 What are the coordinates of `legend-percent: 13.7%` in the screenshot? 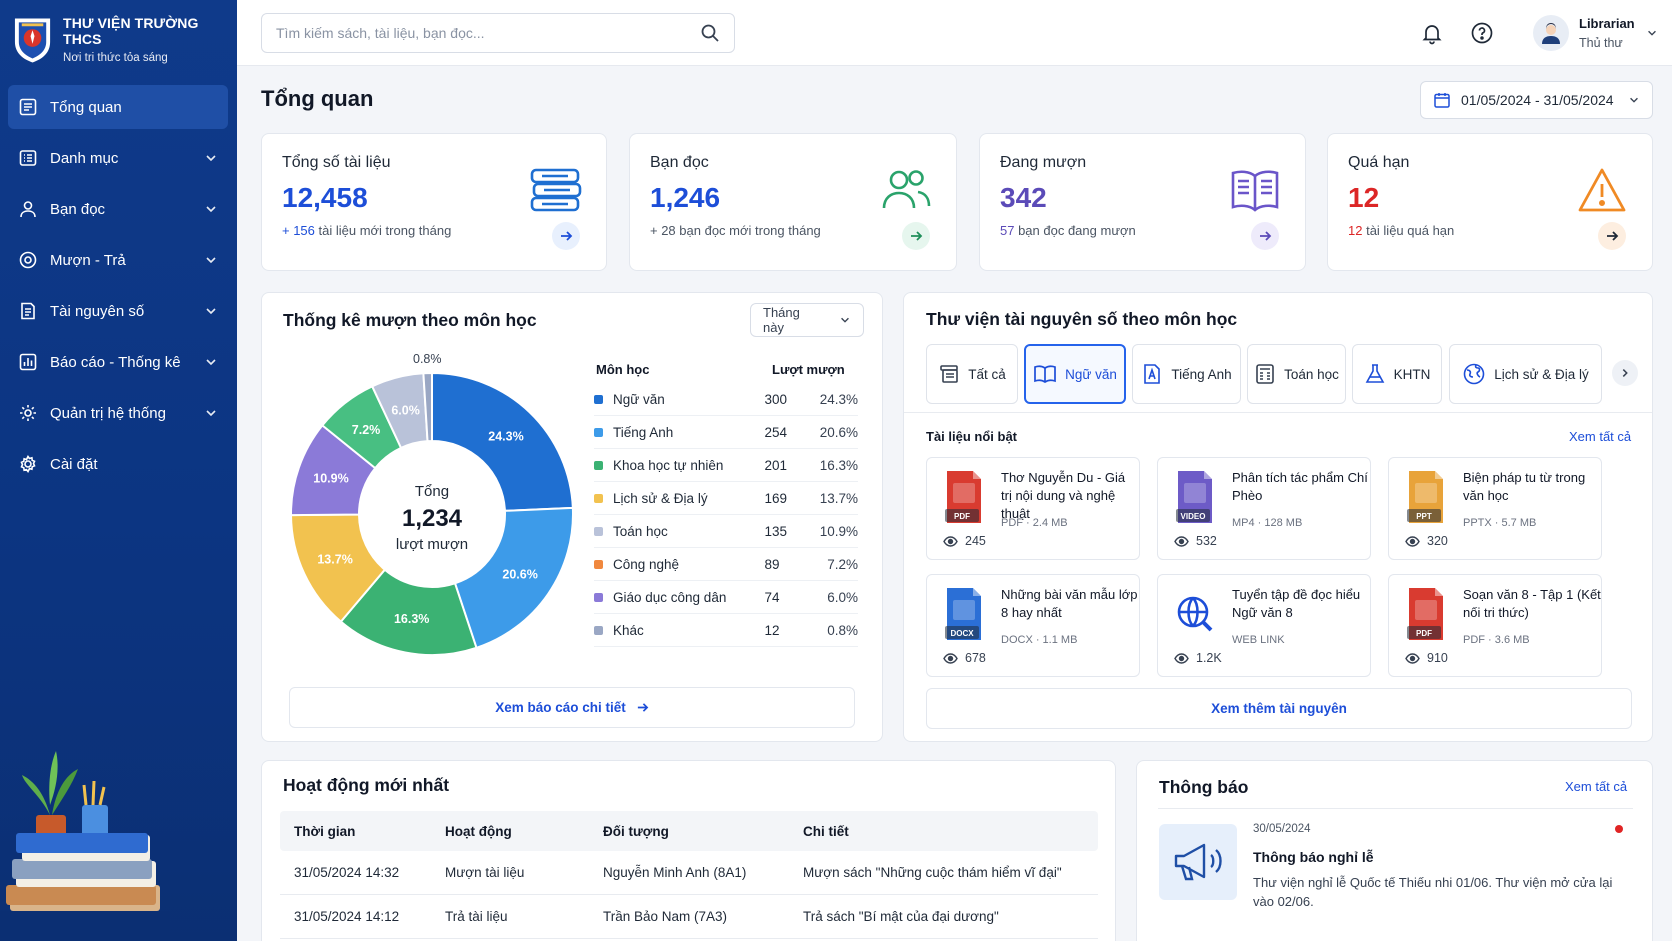 It's located at (838, 498).